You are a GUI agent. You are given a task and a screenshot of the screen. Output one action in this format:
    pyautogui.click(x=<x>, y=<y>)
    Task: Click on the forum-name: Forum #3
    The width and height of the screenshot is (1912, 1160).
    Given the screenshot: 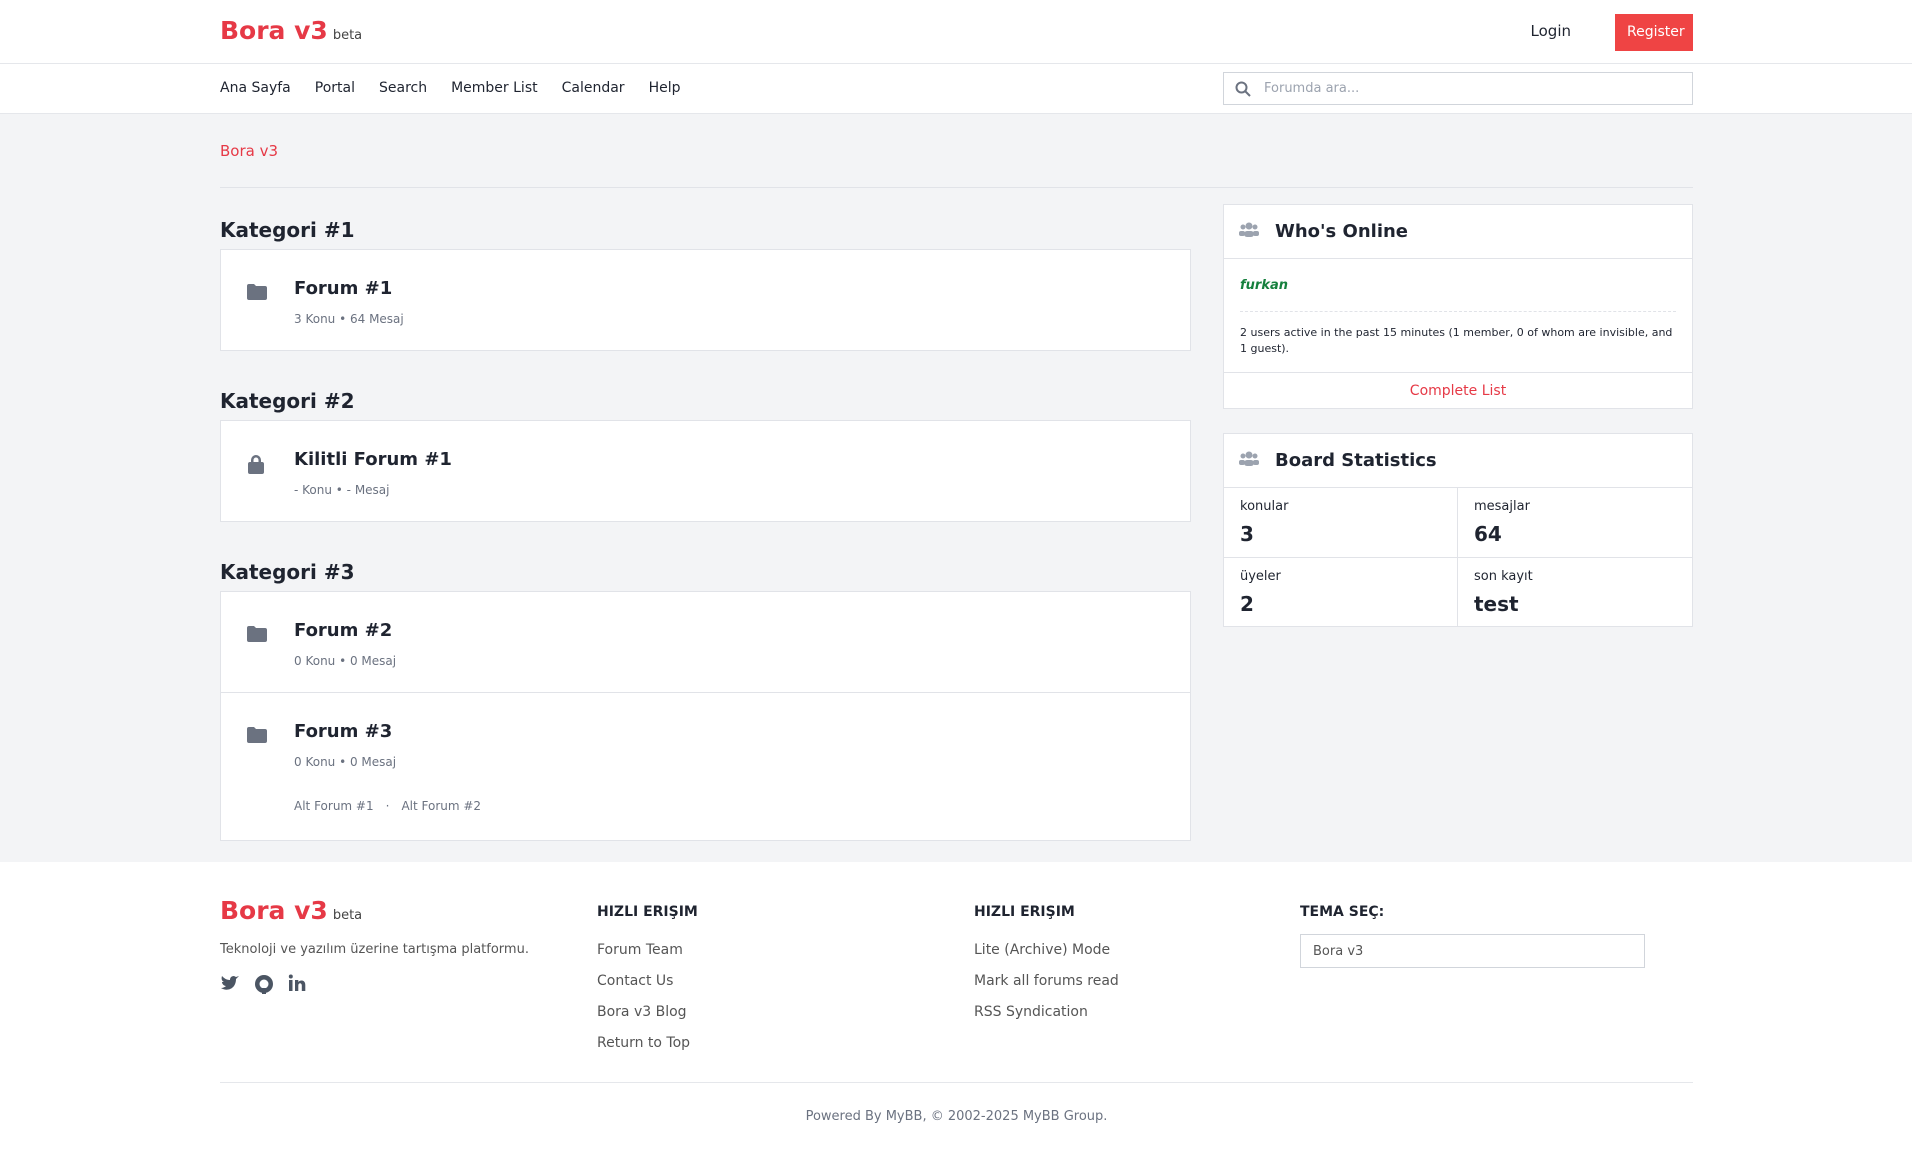 What is the action you would take?
    pyautogui.click(x=343, y=731)
    